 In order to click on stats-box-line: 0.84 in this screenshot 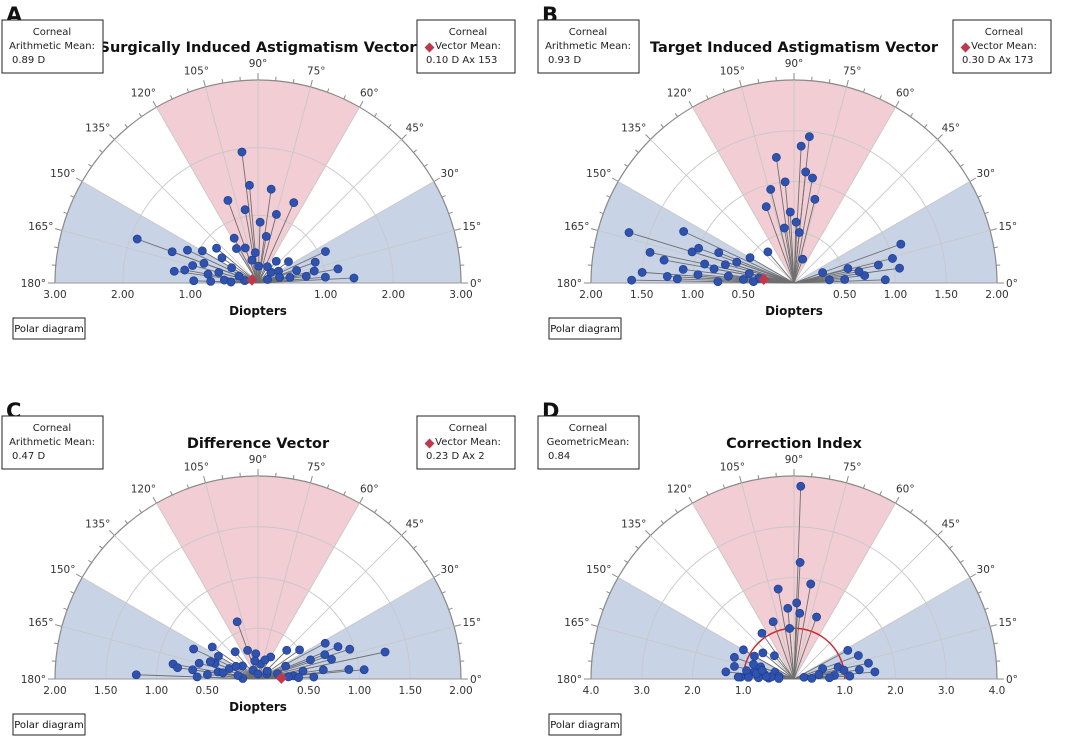, I will do `click(559, 456)`.